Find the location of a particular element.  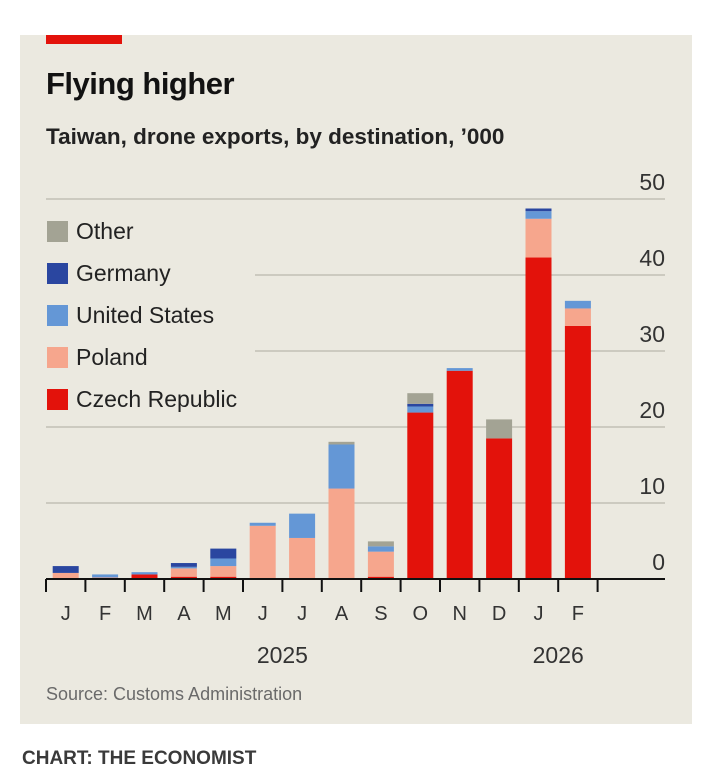

legend-item-united-states: United States is located at coordinates (130, 315).